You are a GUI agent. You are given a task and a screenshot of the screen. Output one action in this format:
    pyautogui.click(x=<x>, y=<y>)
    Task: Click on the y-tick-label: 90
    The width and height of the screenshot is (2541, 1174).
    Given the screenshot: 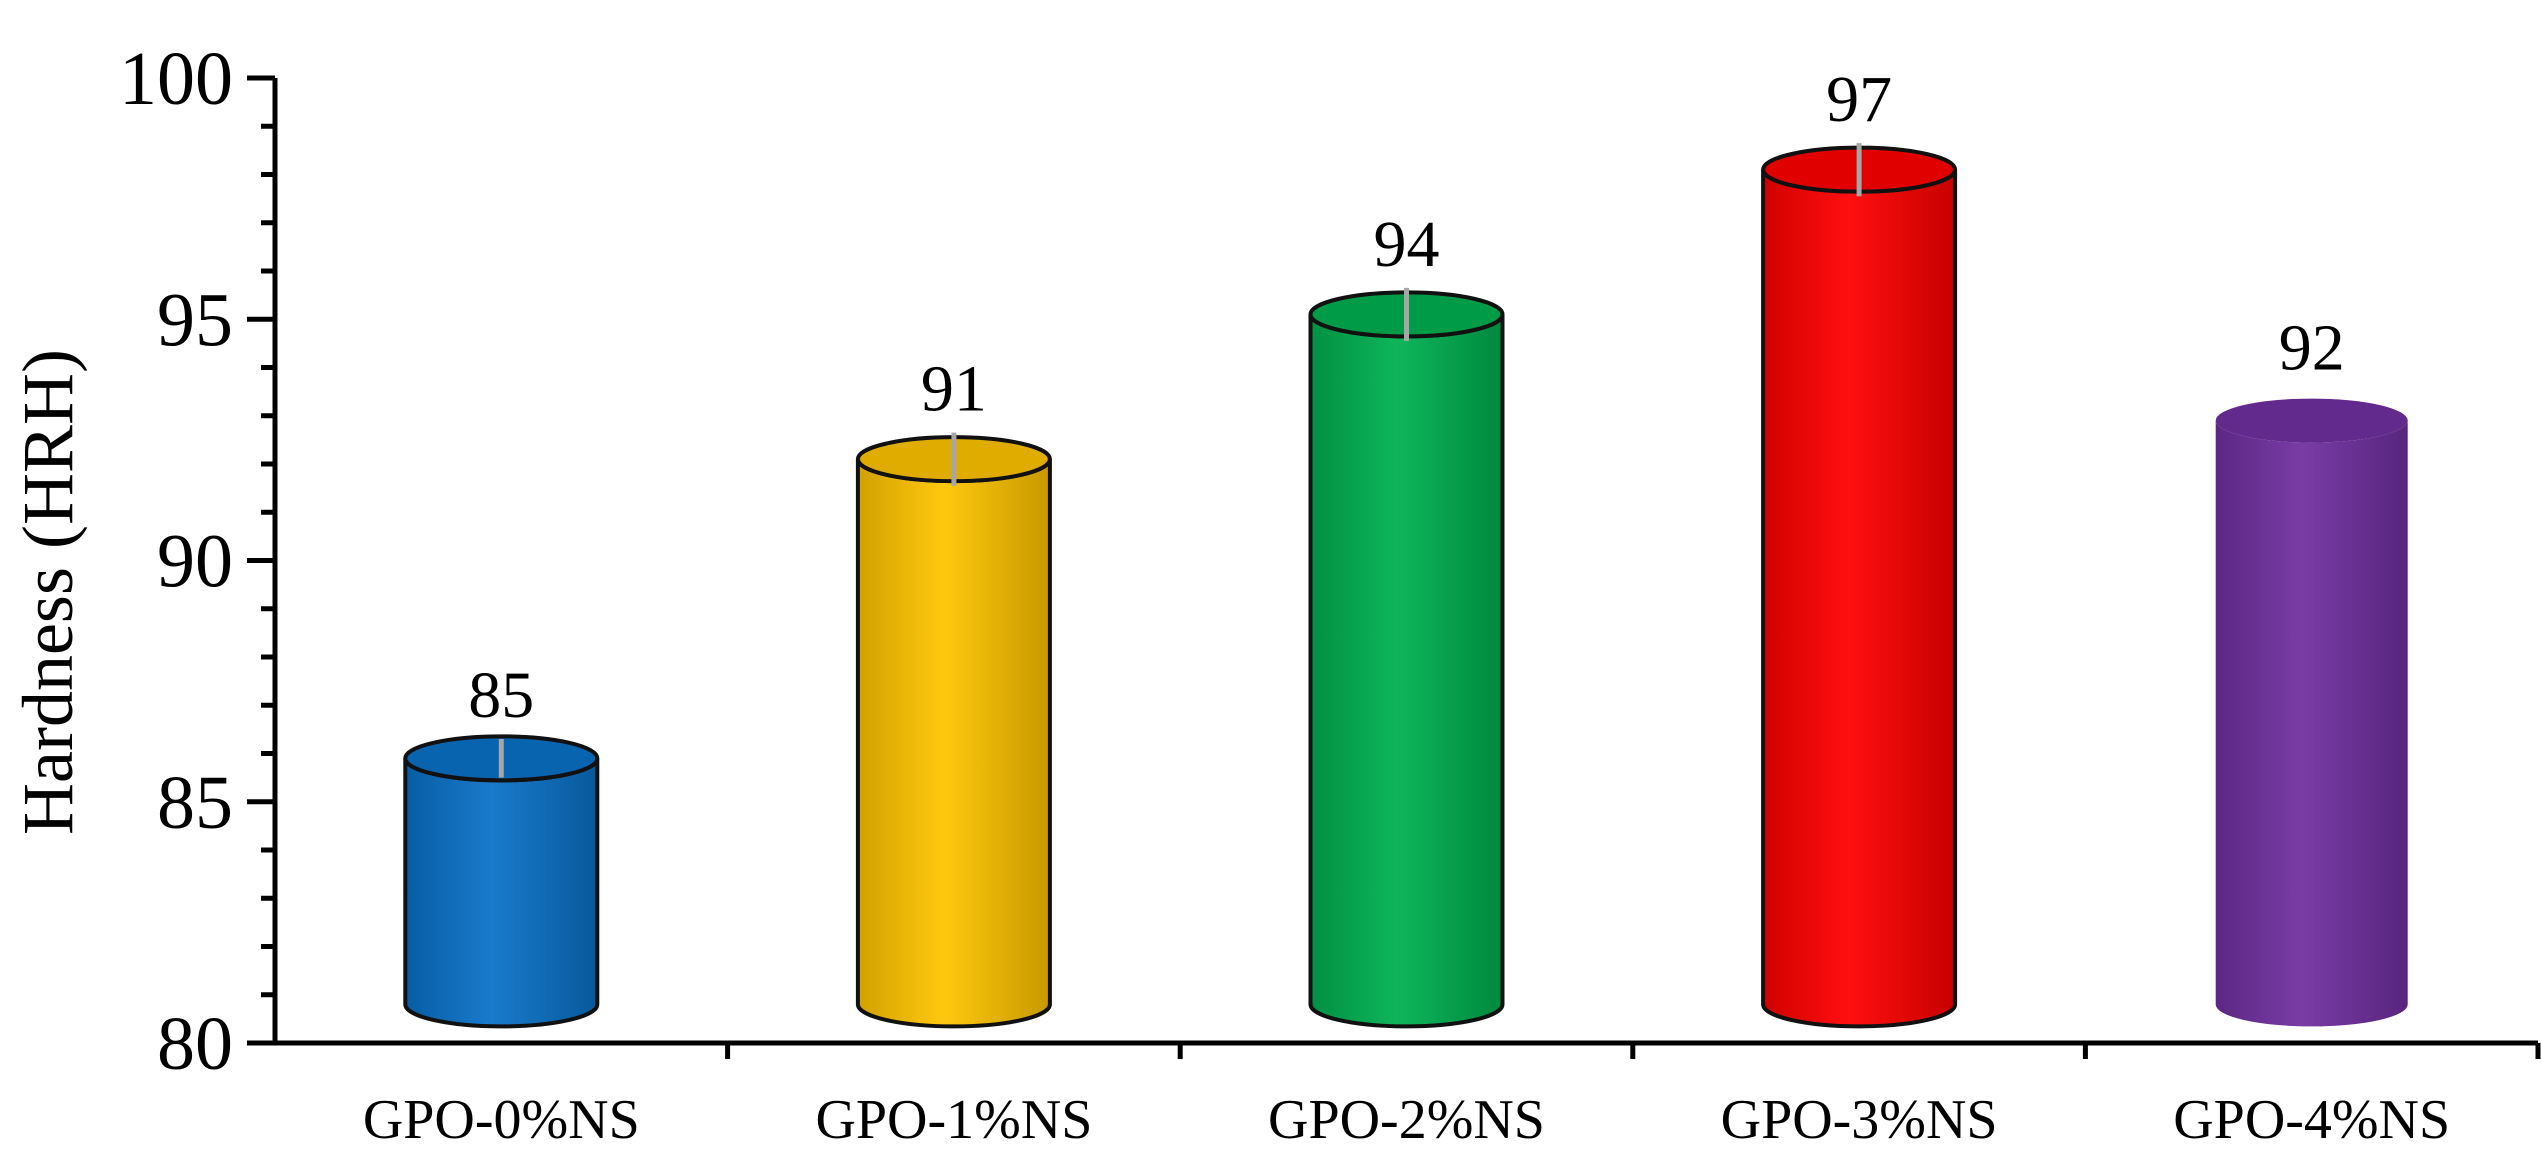 What is the action you would take?
    pyautogui.click(x=195, y=562)
    